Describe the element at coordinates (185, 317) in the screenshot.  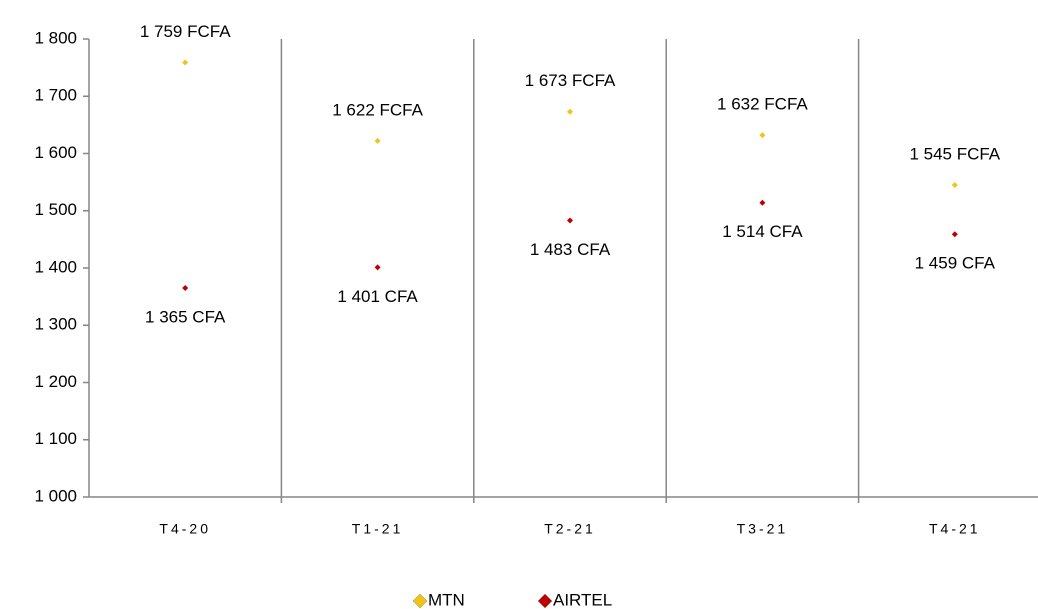
I see `data-label: 1 365 CFA` at that location.